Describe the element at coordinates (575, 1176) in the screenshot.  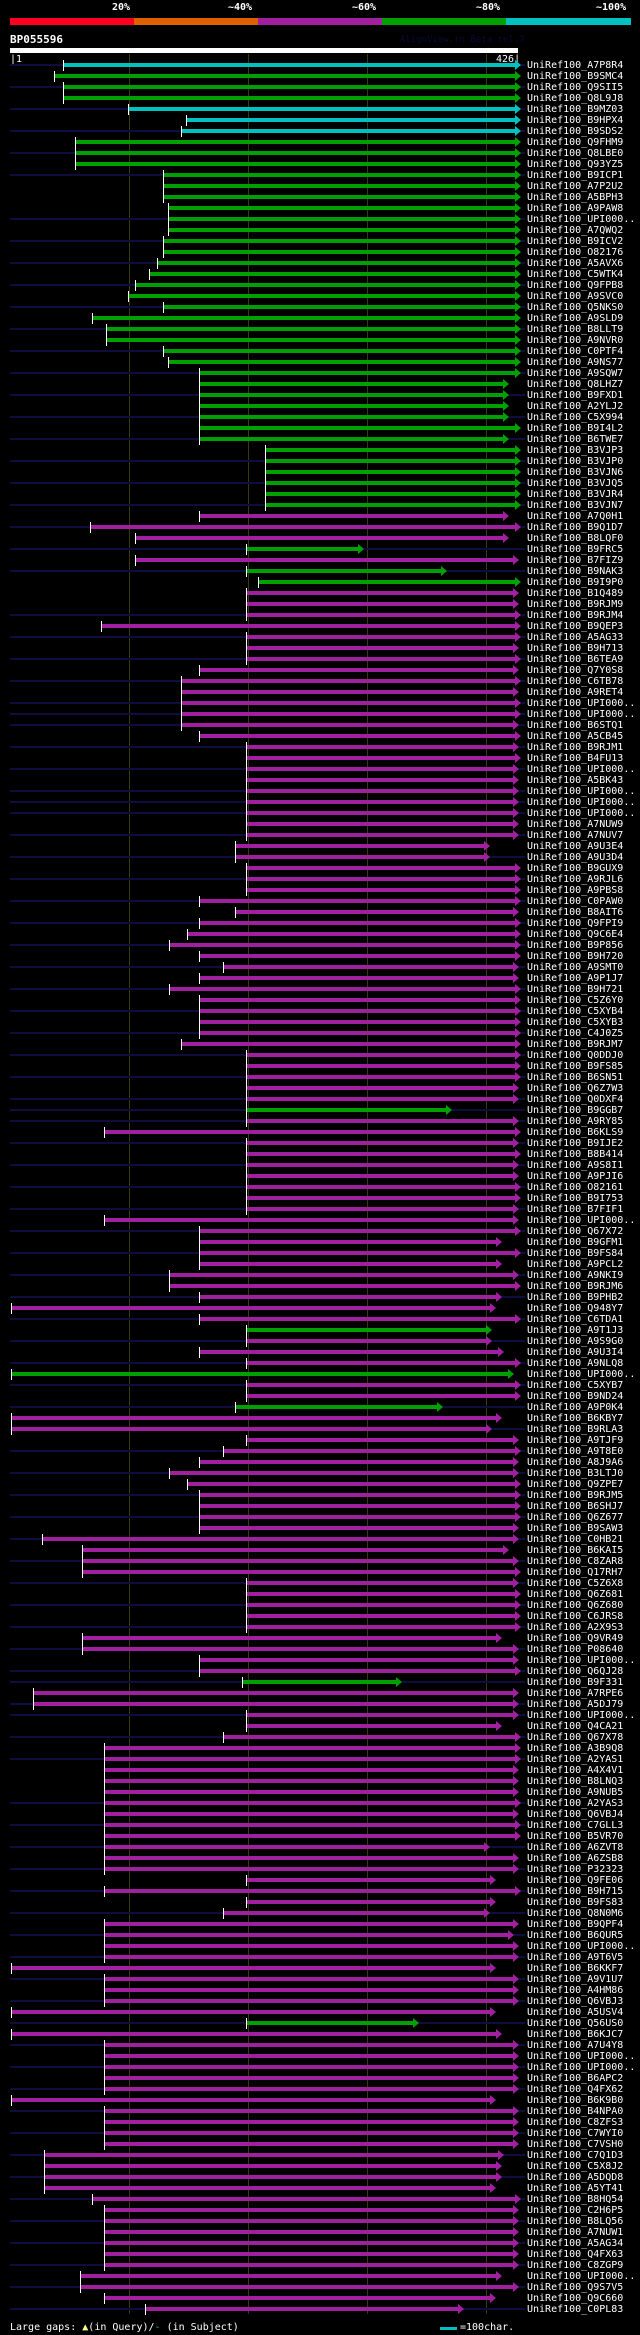
I see `hit-label: UniRef100_A9PJI6` at that location.